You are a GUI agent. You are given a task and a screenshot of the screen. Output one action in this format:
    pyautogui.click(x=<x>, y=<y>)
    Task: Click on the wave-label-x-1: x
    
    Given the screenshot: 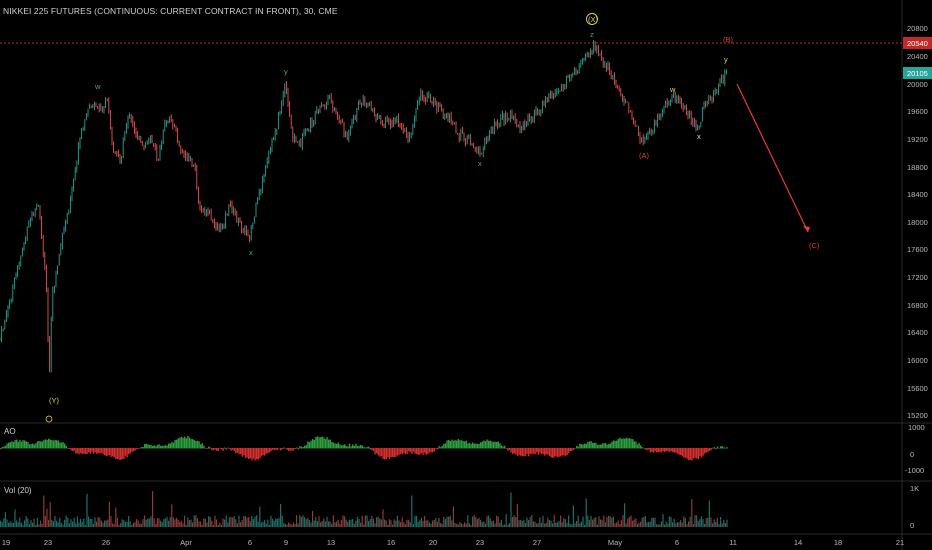 What is the action you would take?
    pyautogui.click(x=251, y=252)
    